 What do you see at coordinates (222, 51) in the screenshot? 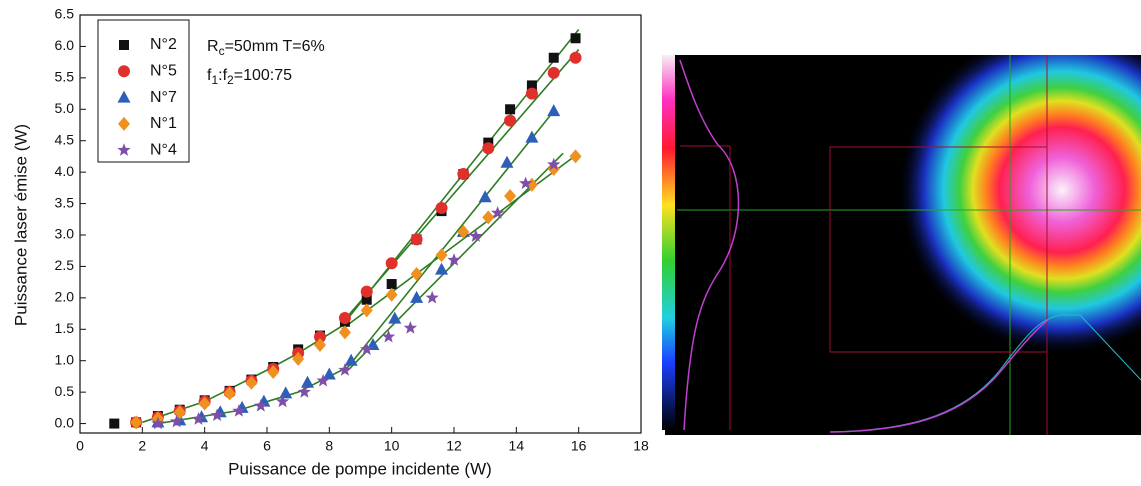
I see `annotation-subscript: c` at bounding box center [222, 51].